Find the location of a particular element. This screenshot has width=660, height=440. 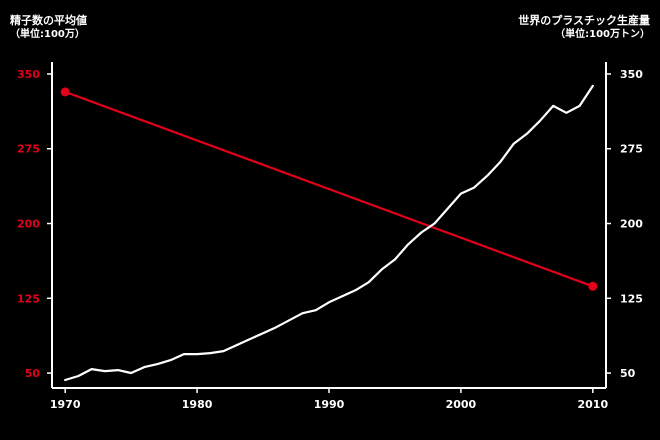

x-axis-tick-label: 1980 is located at coordinates (197, 404).